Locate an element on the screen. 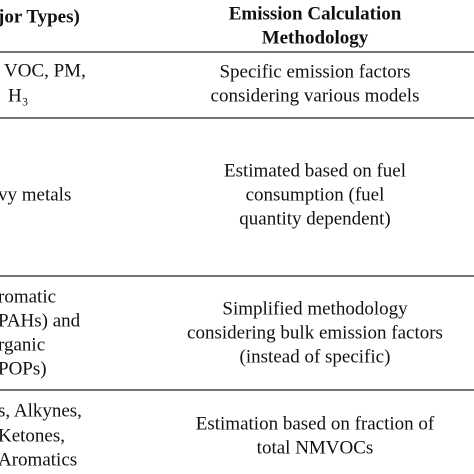  cell-text: Simplified methodology is located at coordinates (315, 308).